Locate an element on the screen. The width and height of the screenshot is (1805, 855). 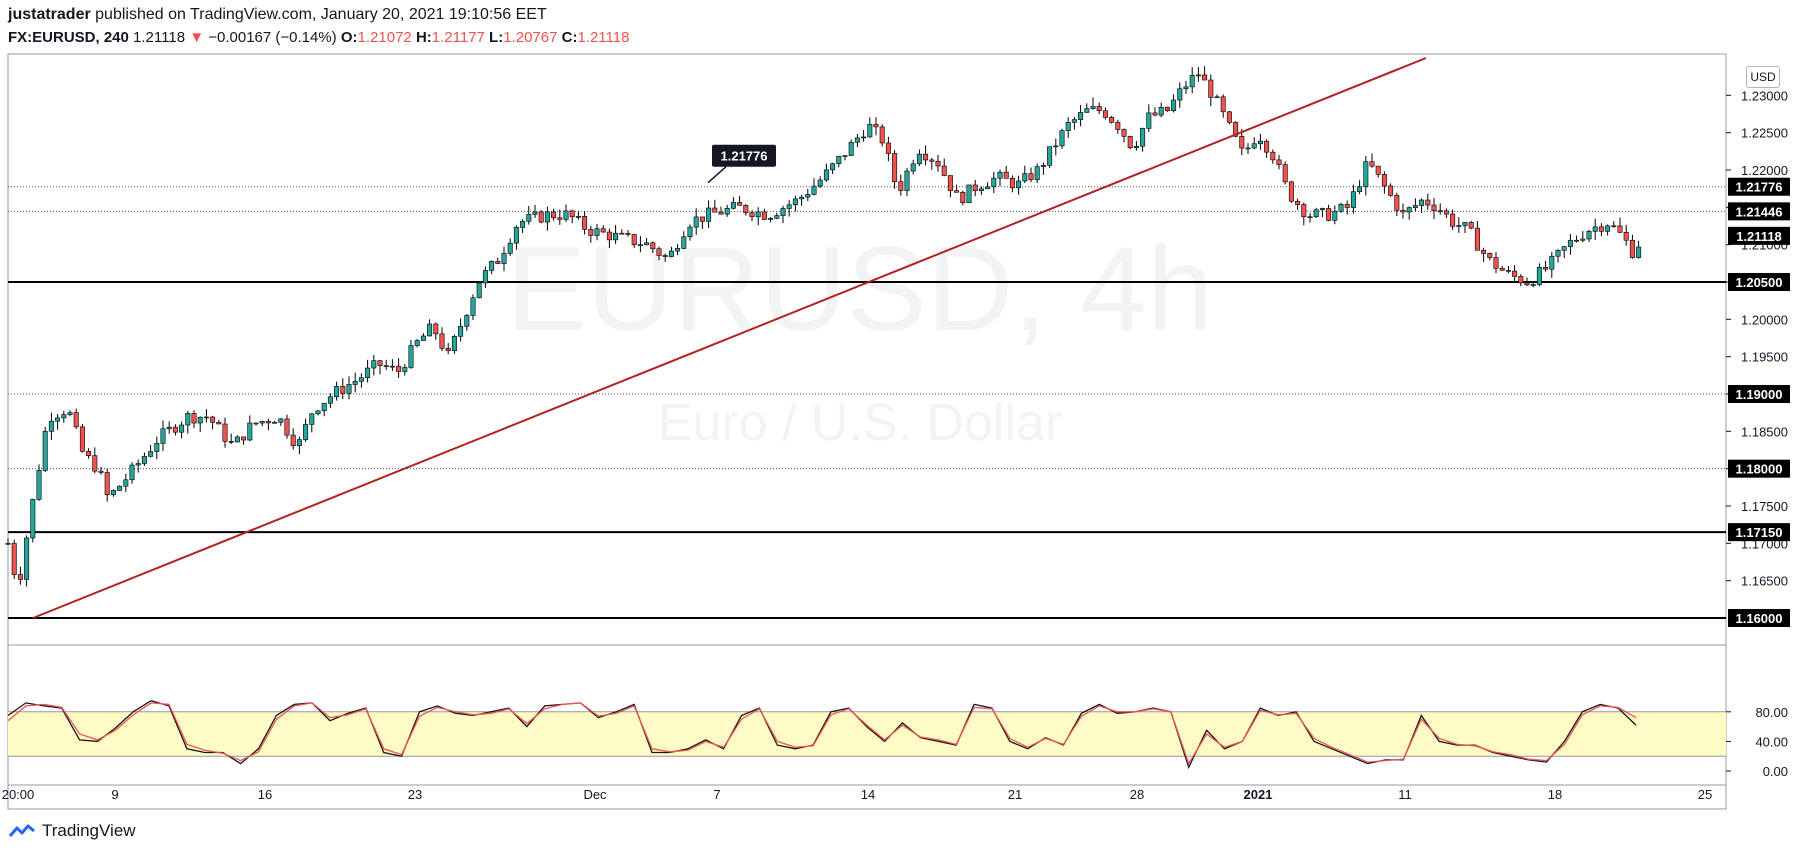
down-arrow-icon: ▼ is located at coordinates (197, 37).